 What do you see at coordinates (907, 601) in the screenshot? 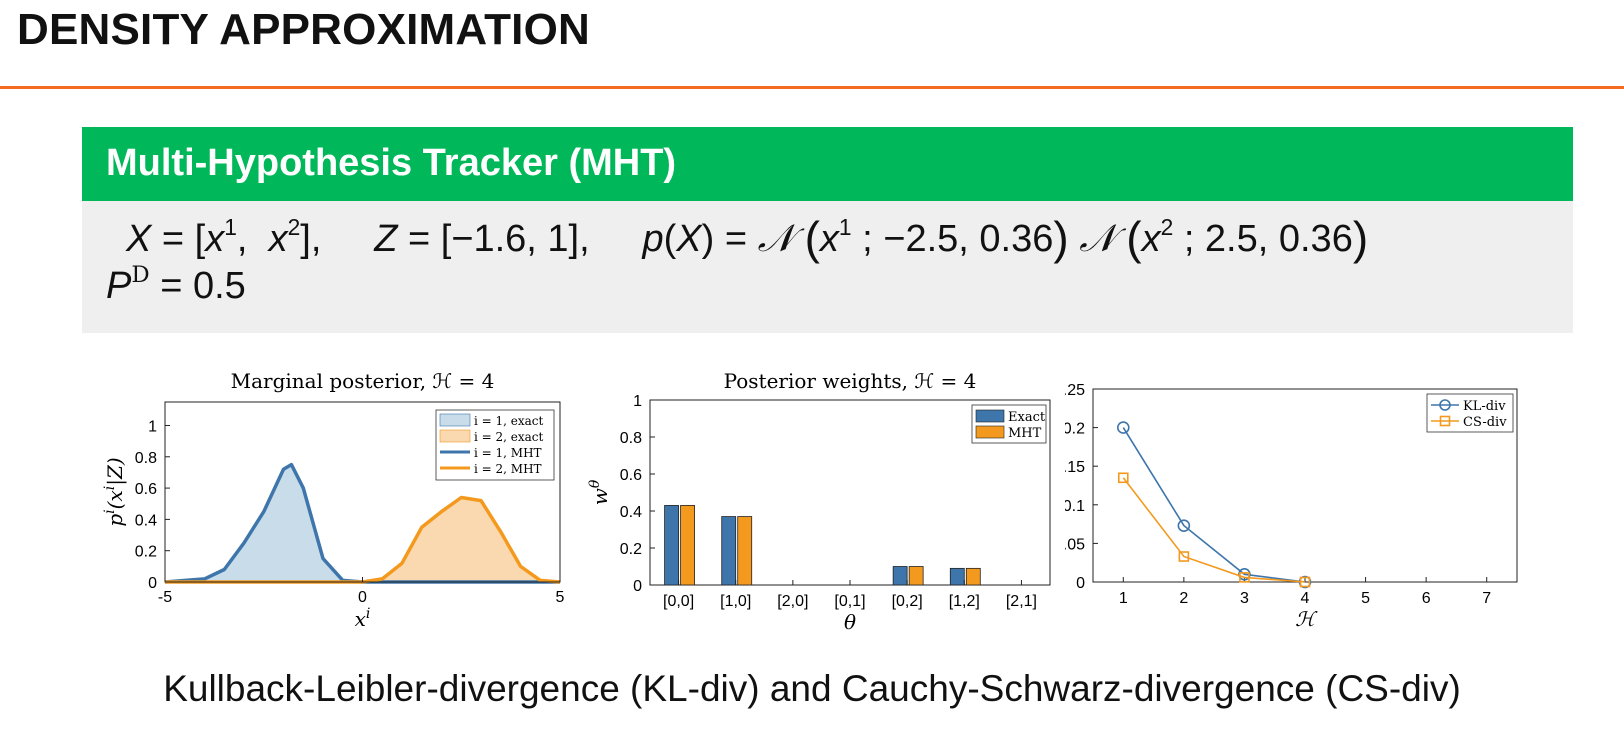
I see `x-tick-label: [0,2]` at bounding box center [907, 601].